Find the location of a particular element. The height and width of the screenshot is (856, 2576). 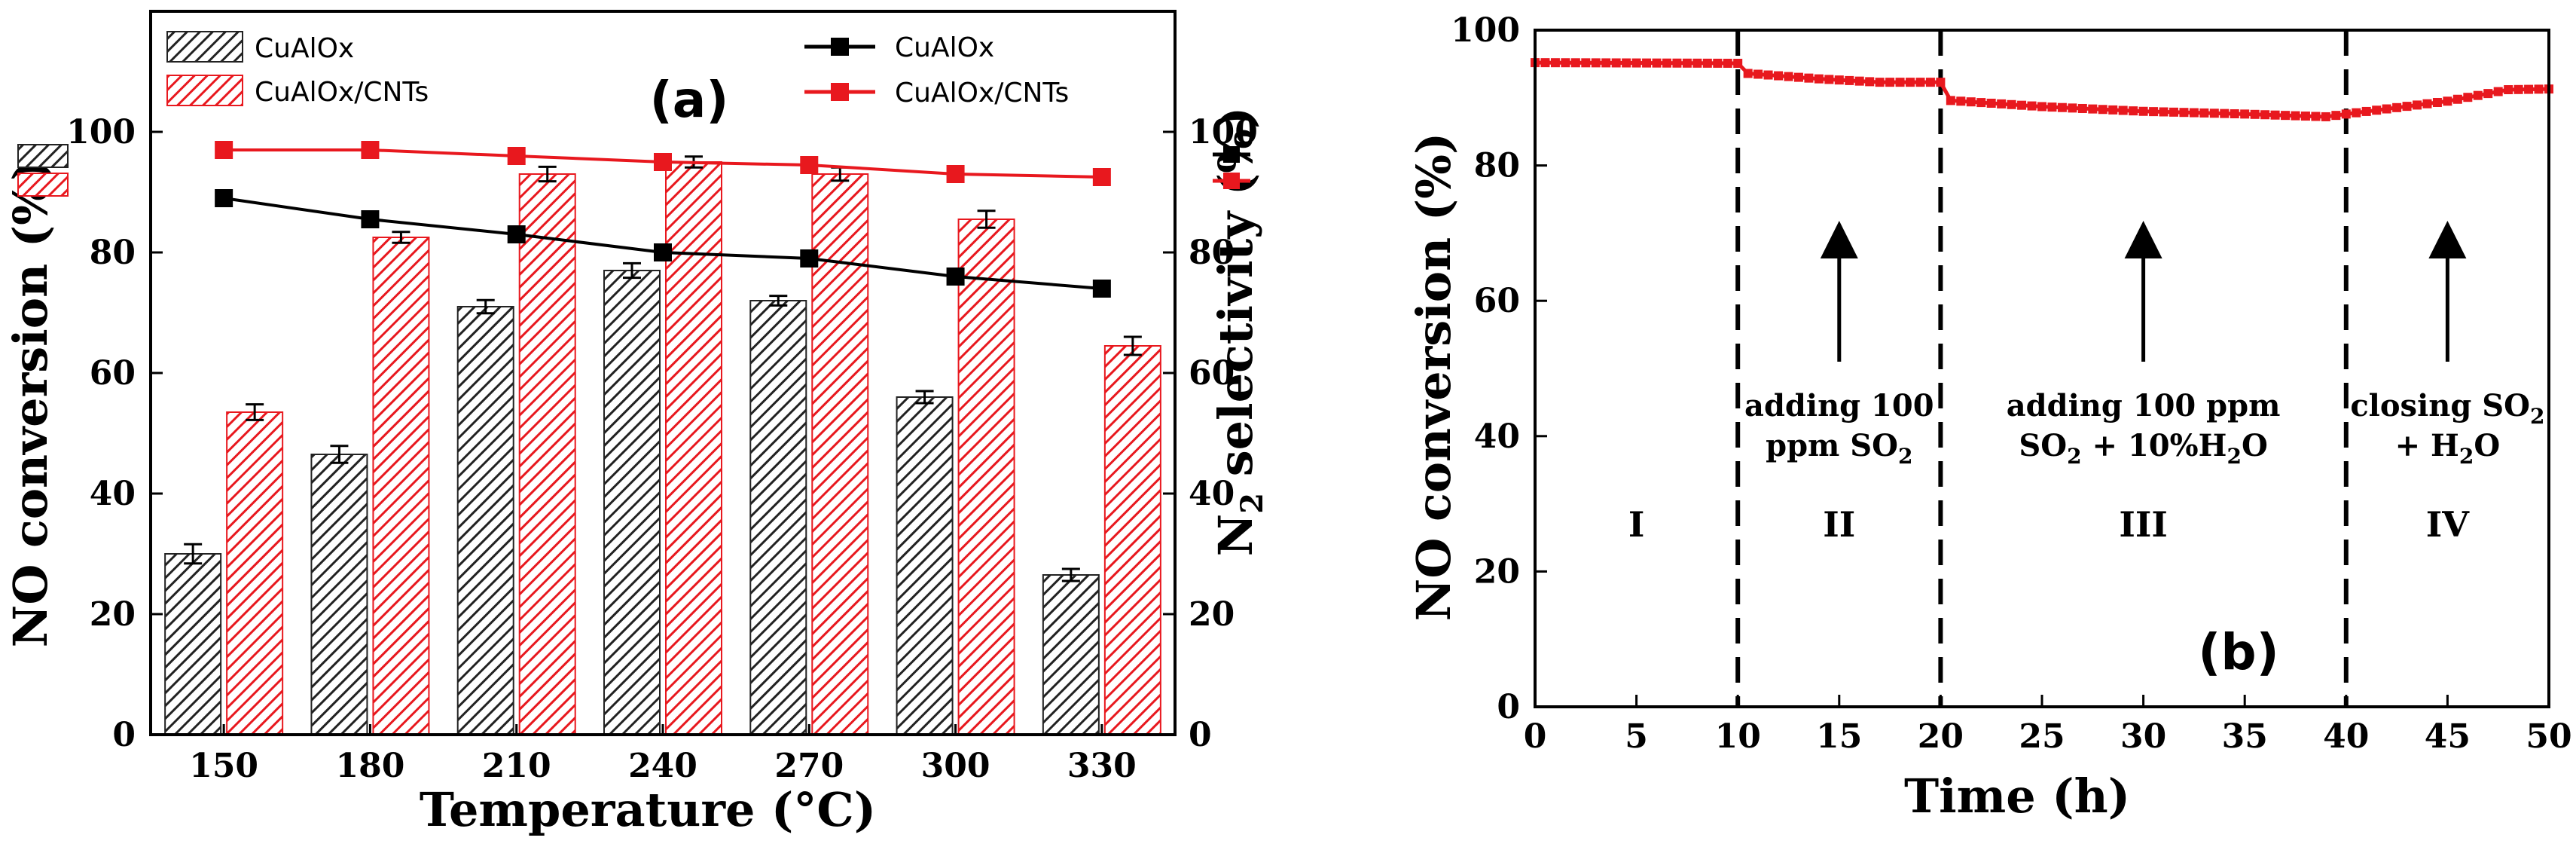

annotation-2-line2-a: SO is located at coordinates (2043, 445).